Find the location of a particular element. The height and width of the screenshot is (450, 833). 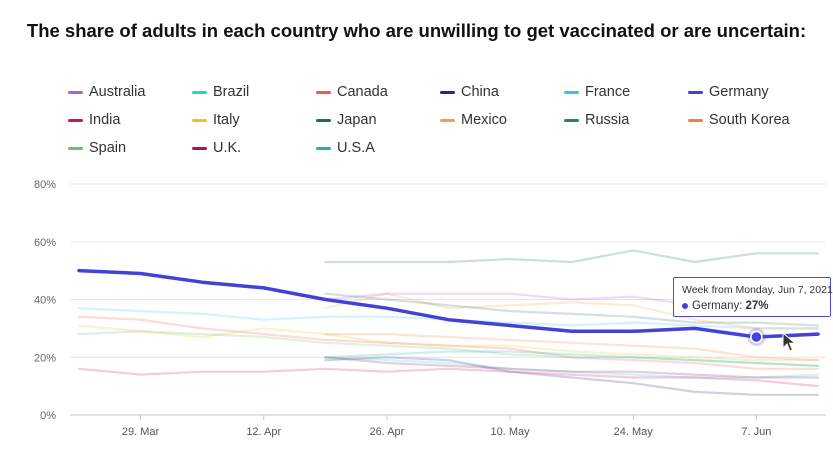

series-line-brazil is located at coordinates (572, 367).